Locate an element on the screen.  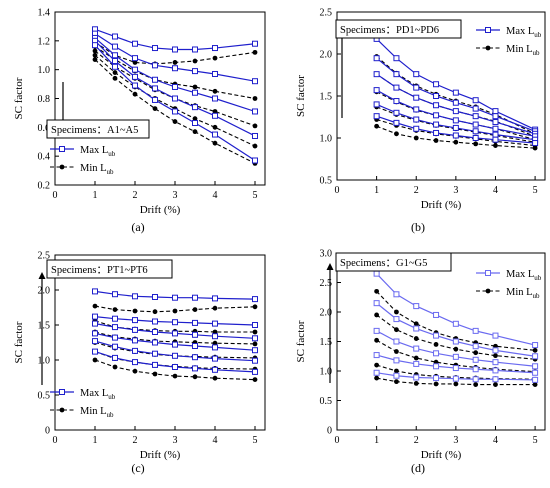
specimens-label: Specimens：A1~A5 is located at coordinates (94, 130).